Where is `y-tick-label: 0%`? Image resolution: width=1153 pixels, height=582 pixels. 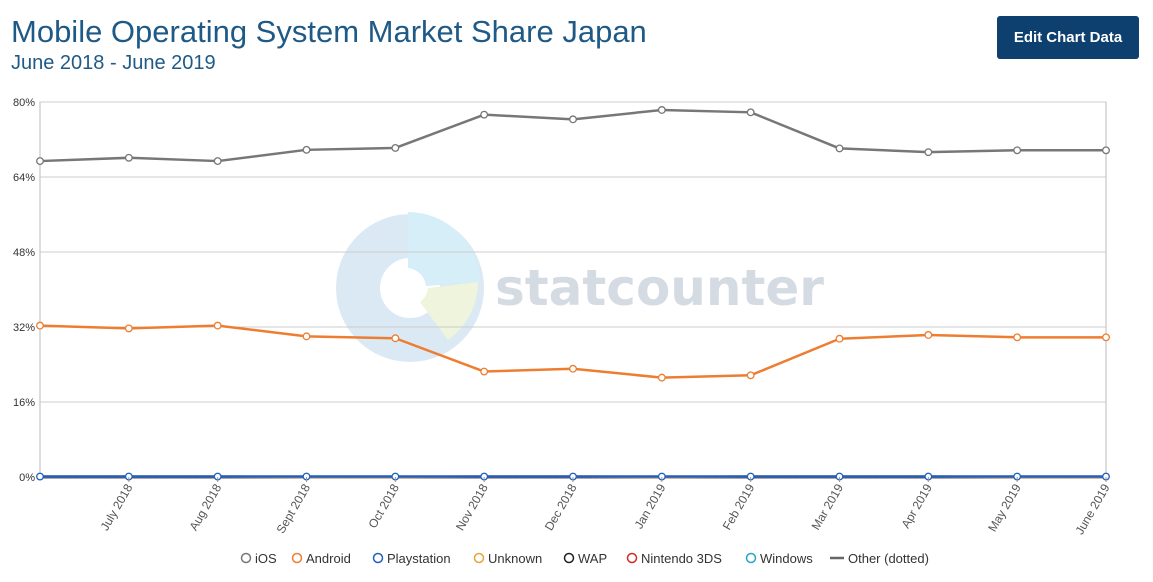
y-tick-label: 0% is located at coordinates (27, 478).